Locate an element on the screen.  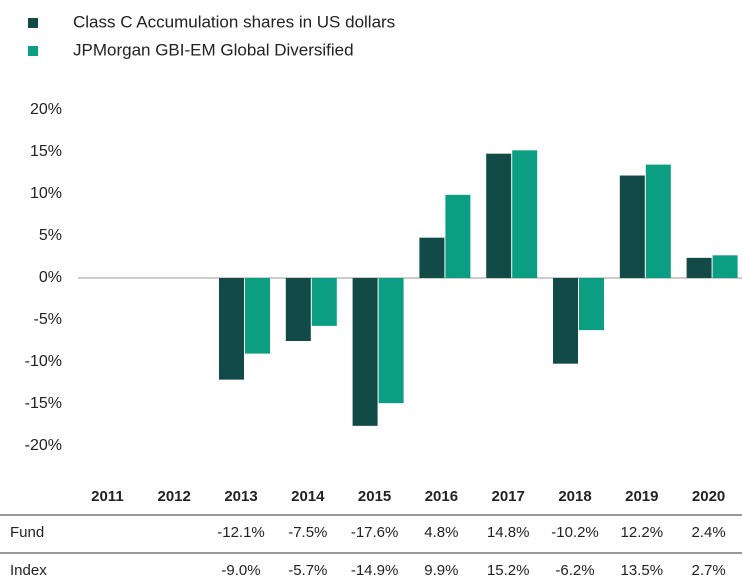
table-value: -7.5% is located at coordinates (307, 532).